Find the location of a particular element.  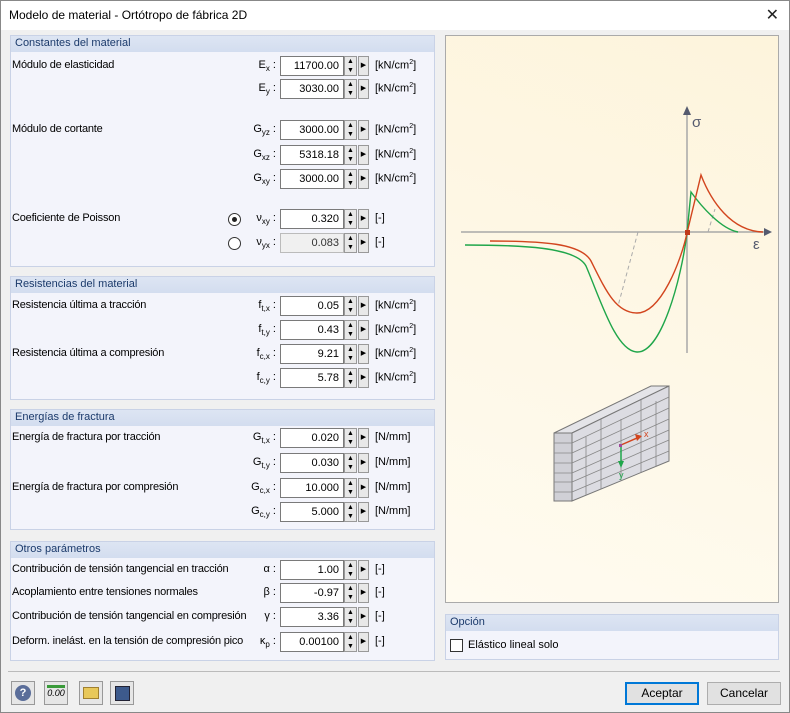

units-button: 0.00 is located at coordinates (56, 693).